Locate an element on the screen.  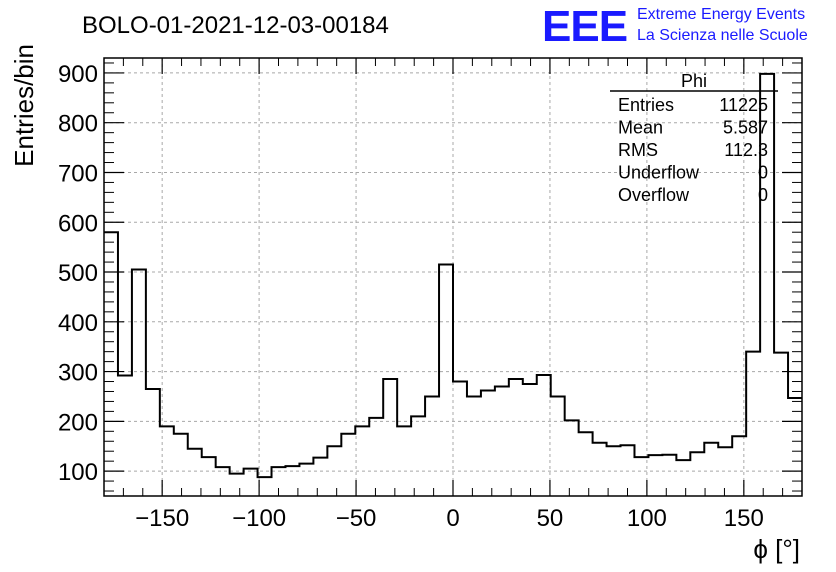
x-tick-labels: −150 −100 −50 0 50 100 150 is located at coordinates (449, 518).